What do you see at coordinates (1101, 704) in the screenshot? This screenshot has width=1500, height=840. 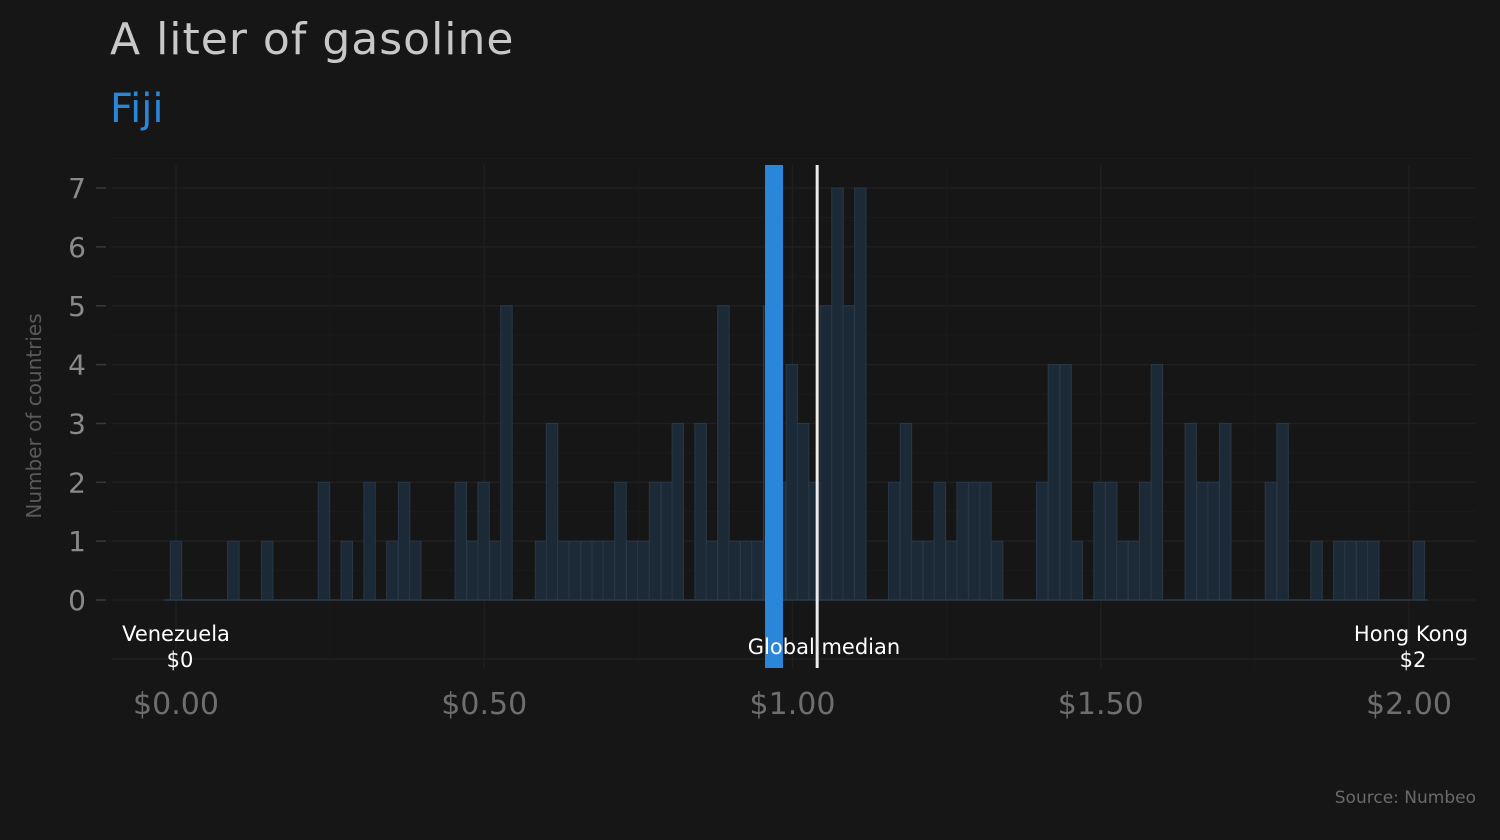 I see `x-tick-label: $1.50` at bounding box center [1101, 704].